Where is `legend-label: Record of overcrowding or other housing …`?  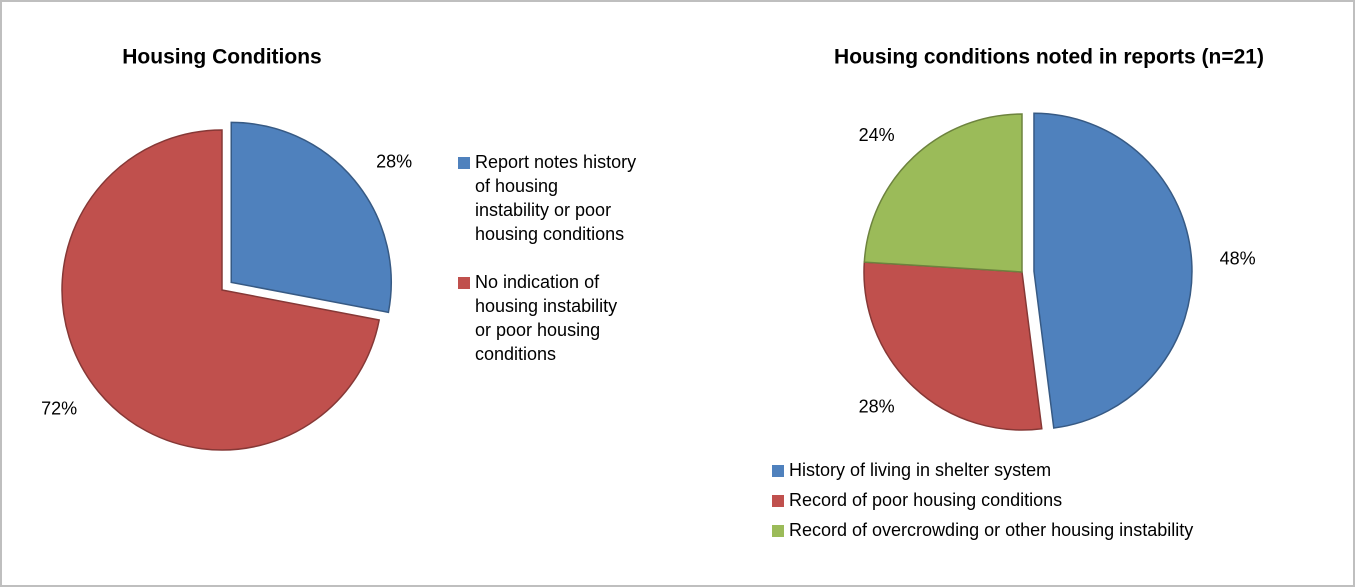
legend-label: Record of overcrowding or other housing … is located at coordinates (991, 530).